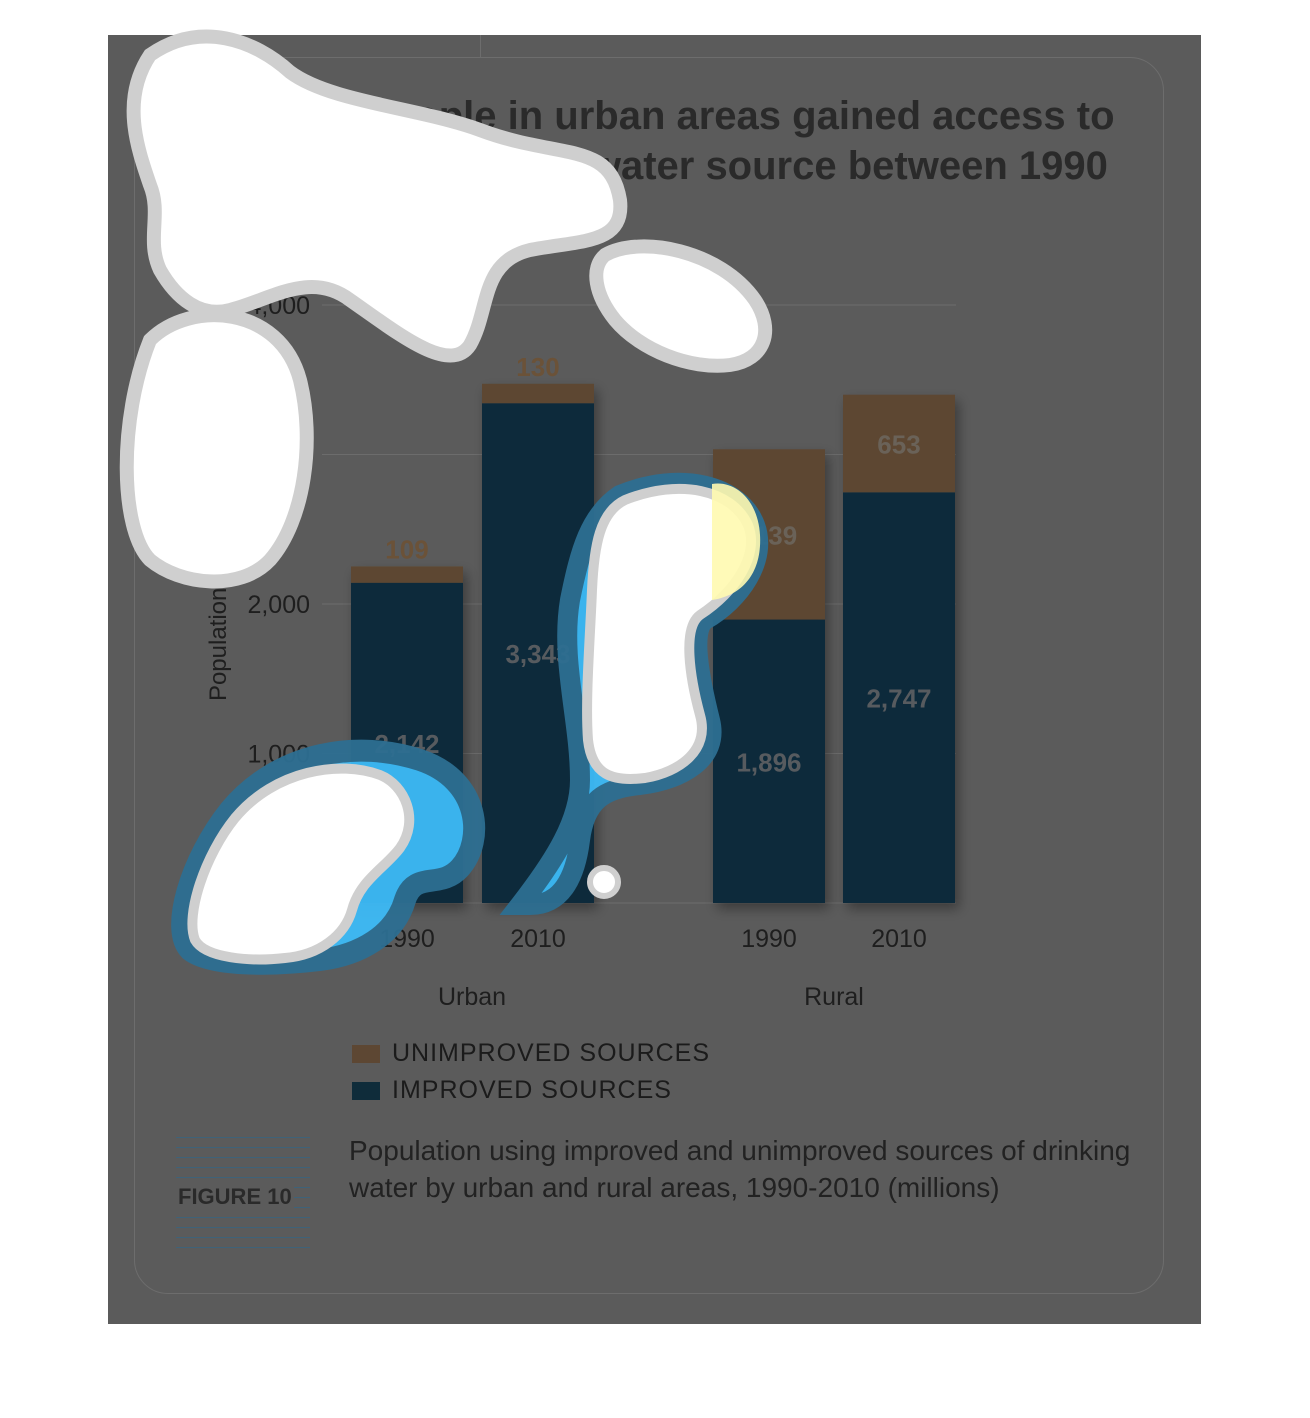  I want to click on legend-item-improved: IMPROVED SOURCES, so click(512, 1090).